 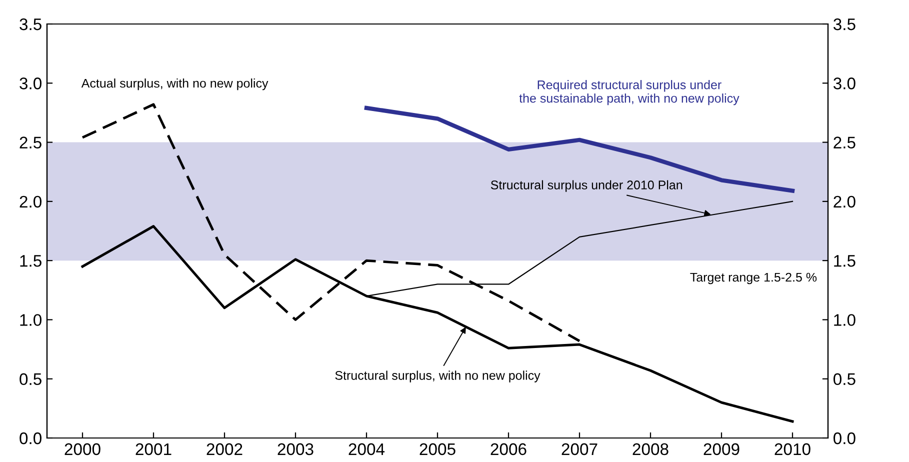 I want to click on x-tick-label: 2001, so click(x=154, y=449).